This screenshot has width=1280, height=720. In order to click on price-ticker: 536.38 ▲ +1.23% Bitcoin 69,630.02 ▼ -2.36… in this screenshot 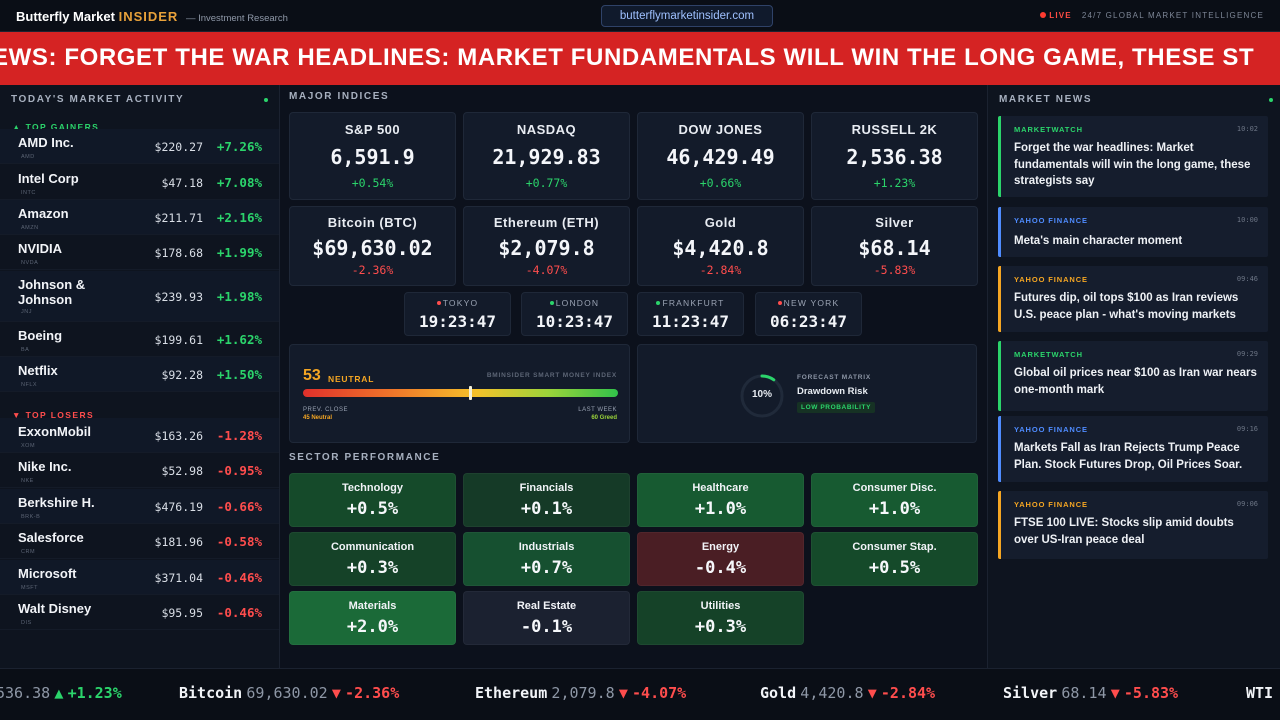, I will do `click(640, 694)`.